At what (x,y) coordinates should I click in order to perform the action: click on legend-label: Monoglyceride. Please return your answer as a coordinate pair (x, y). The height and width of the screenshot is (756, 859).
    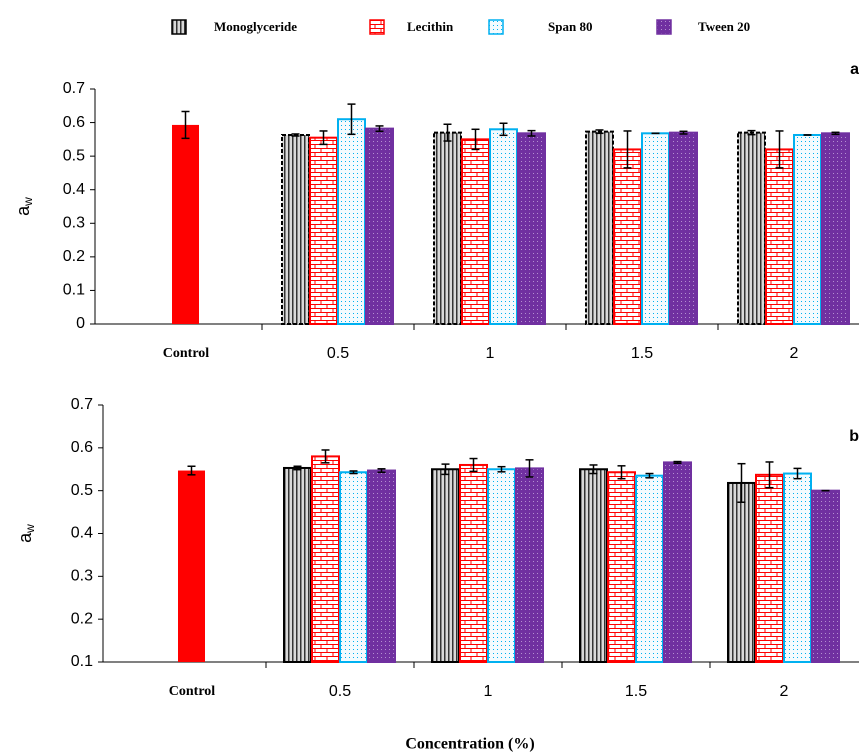
    Looking at the image, I should click on (255, 26).